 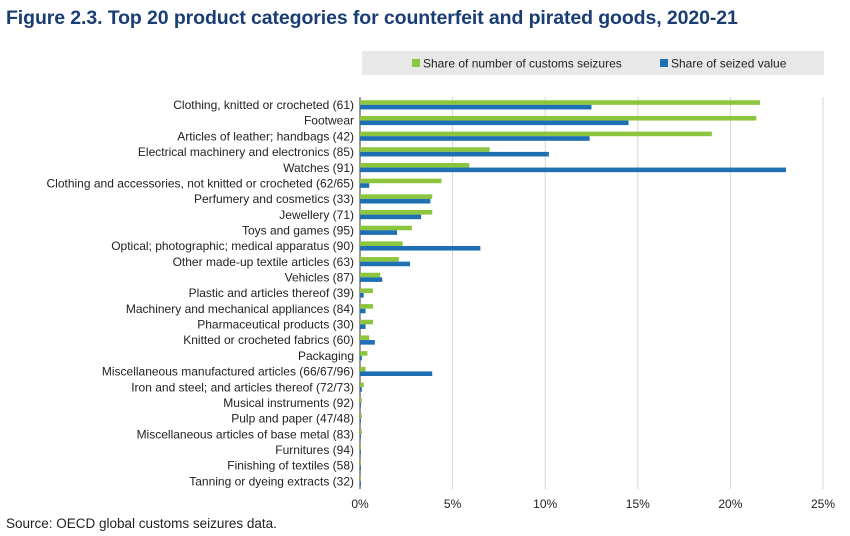 What do you see at coordinates (730, 504) in the screenshot?
I see `x-tick-label-20: 20%` at bounding box center [730, 504].